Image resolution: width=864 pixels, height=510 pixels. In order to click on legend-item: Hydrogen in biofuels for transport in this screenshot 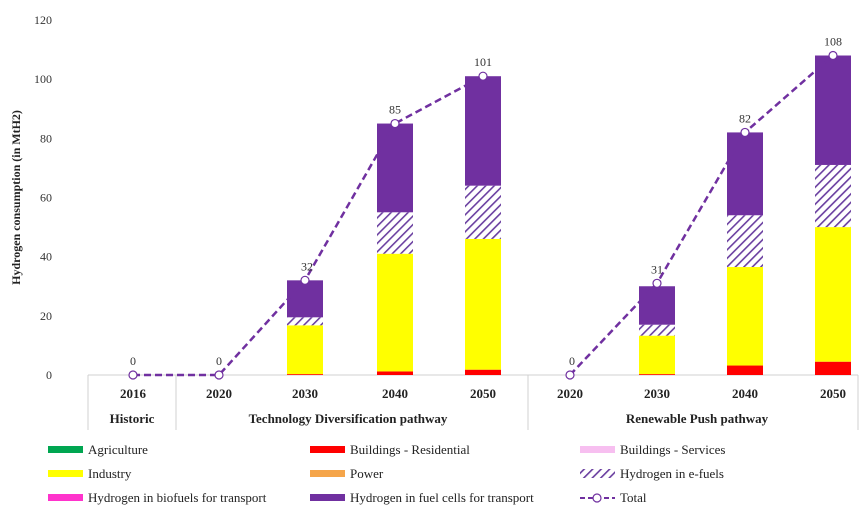, I will do `click(157, 497)`.